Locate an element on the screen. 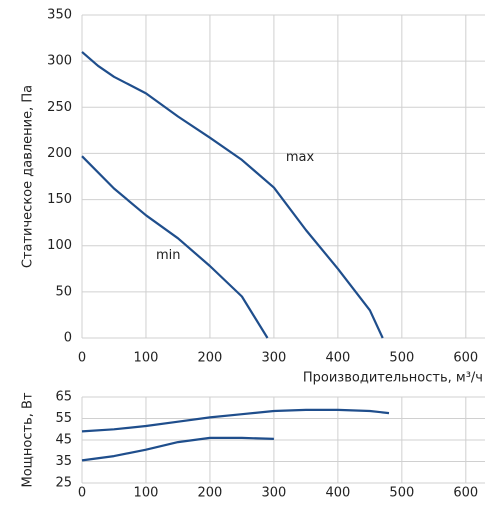  y-tick-label: 150 is located at coordinates (59, 199).